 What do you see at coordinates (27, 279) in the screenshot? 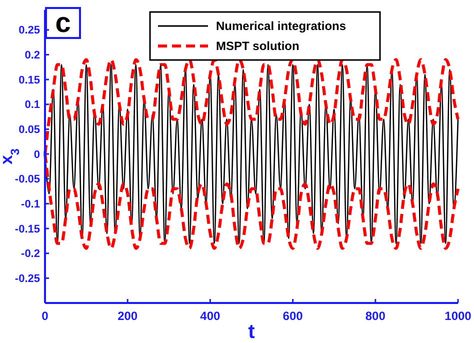
I see `y-tick-label: -0.25` at bounding box center [27, 279].